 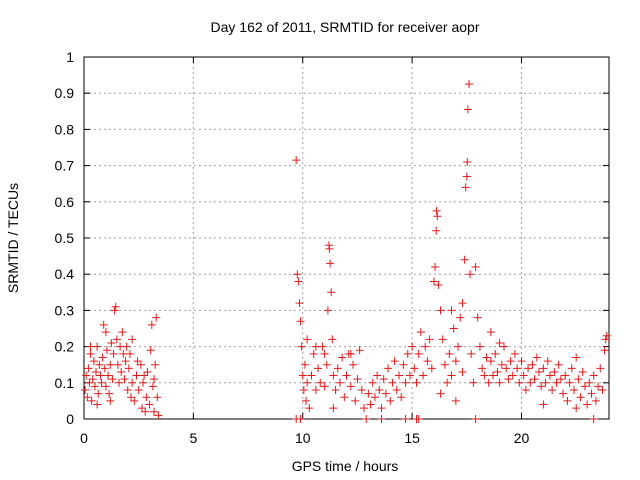 I want to click on x-tick-label: 0, so click(x=84, y=438).